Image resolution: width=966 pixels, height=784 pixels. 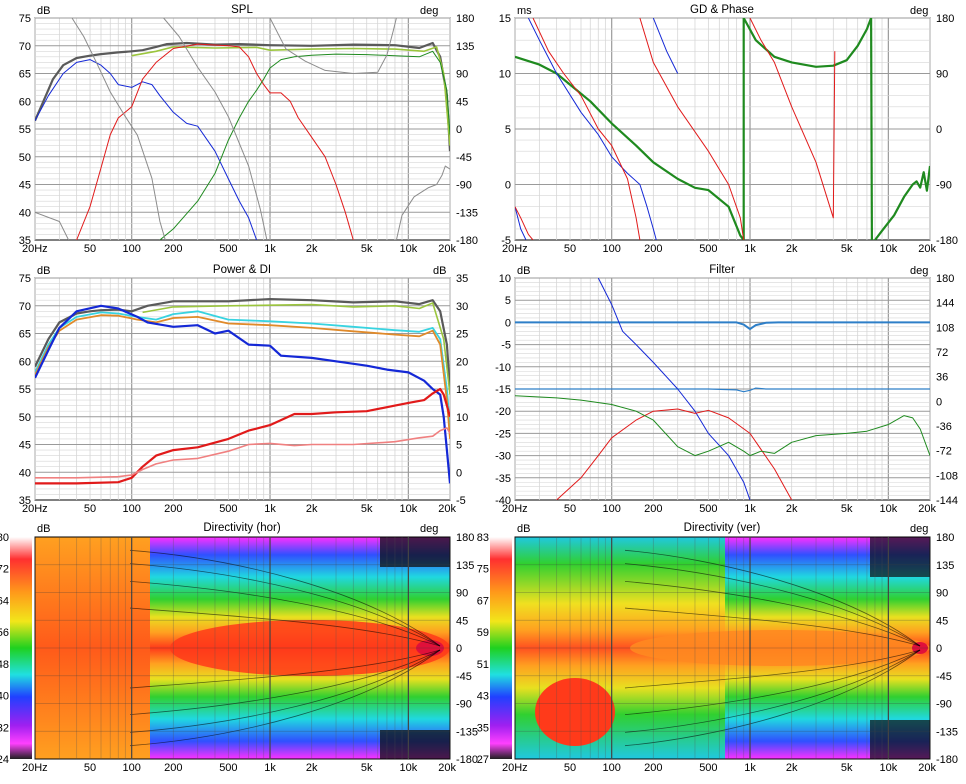 I want to click on left-tick-label: 65, so click(x=25, y=75).